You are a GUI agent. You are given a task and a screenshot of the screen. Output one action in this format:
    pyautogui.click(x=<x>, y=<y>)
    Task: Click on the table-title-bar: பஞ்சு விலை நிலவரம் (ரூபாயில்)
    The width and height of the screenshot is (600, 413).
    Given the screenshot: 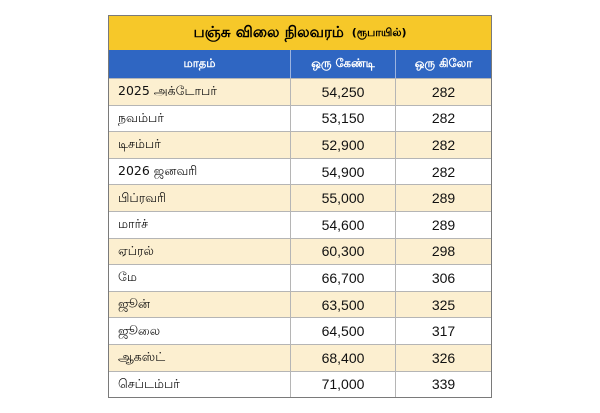 What is the action you would take?
    pyautogui.click(x=300, y=33)
    